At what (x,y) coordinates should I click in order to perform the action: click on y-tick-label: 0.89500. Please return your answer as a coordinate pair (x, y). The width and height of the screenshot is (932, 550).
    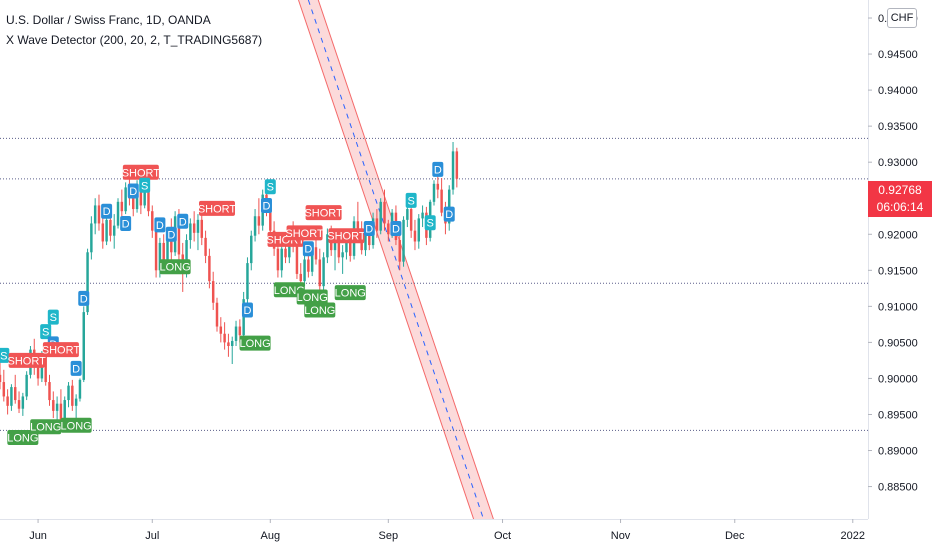
    Looking at the image, I should click on (898, 415).